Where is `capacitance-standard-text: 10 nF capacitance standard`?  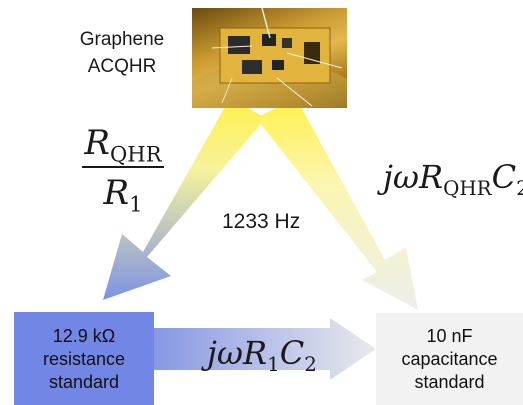
capacitance-standard-text: 10 nF capacitance standard is located at coordinates (449, 359).